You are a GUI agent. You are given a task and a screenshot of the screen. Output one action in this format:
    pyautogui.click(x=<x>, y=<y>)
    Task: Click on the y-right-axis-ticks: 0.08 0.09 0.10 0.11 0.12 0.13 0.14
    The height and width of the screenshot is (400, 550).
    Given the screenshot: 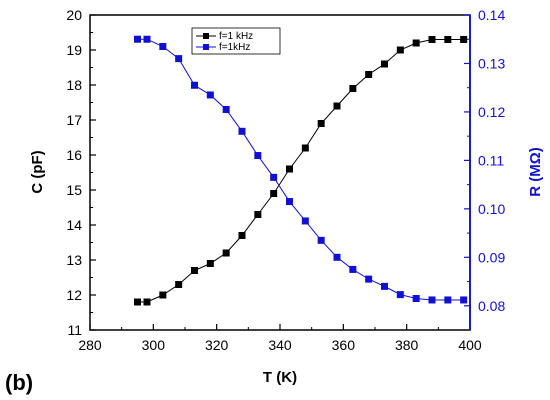 What is the action you would take?
    pyautogui.click(x=484, y=168)
    